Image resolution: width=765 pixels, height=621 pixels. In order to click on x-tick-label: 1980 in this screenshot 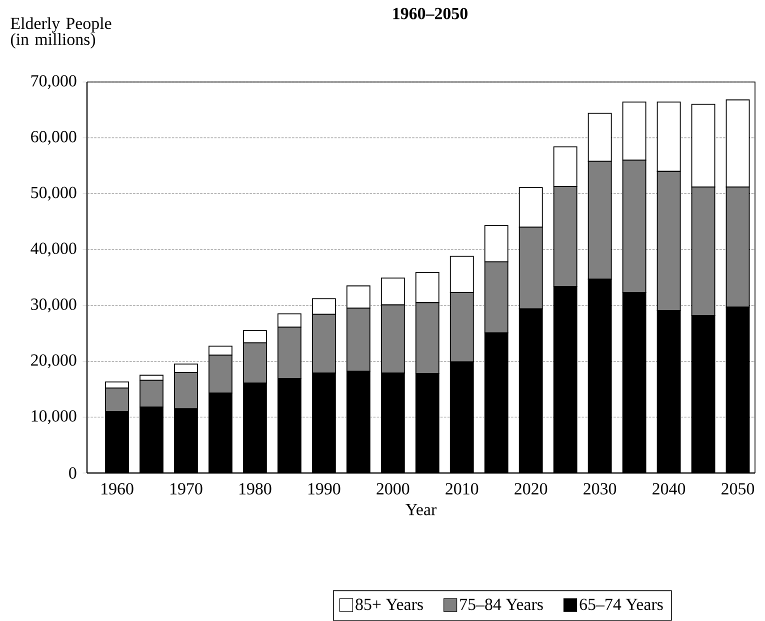, I will do `click(256, 489)`.